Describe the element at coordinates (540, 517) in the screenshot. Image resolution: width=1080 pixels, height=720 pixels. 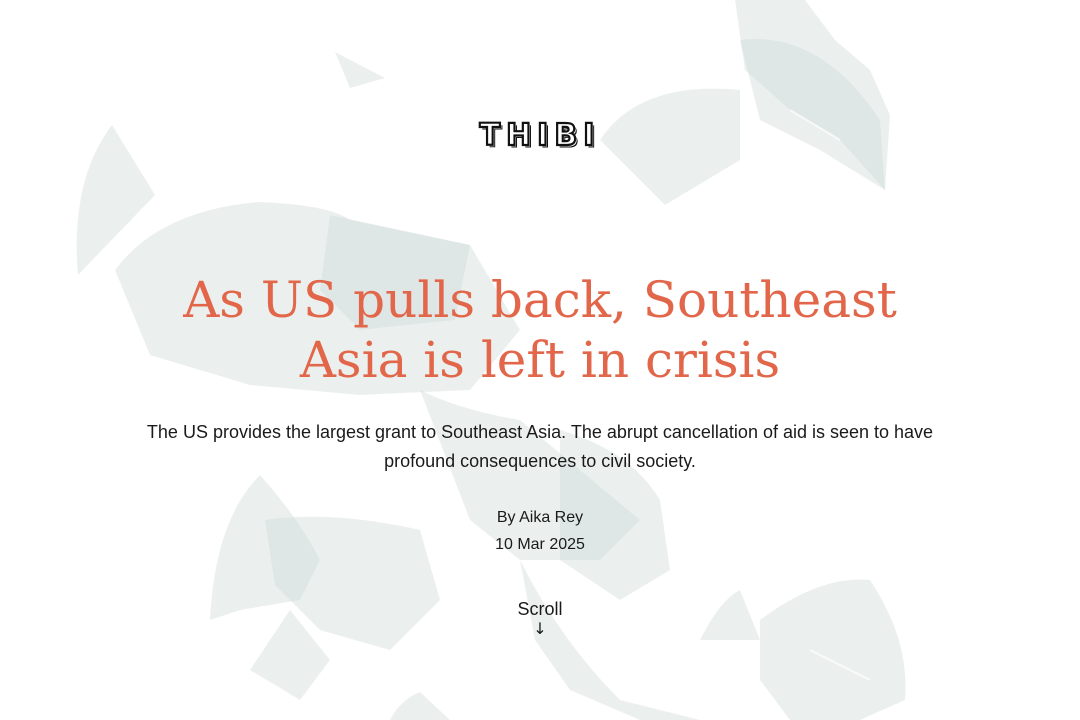
I see `article-byline: By Aika Rey` at that location.